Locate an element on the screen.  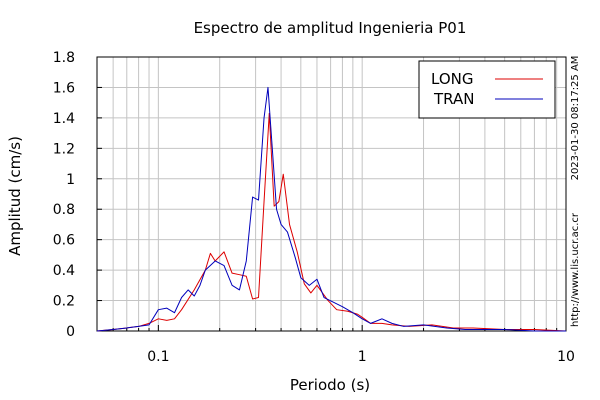
y-tick-label: 0.2 is located at coordinates (64, 302).